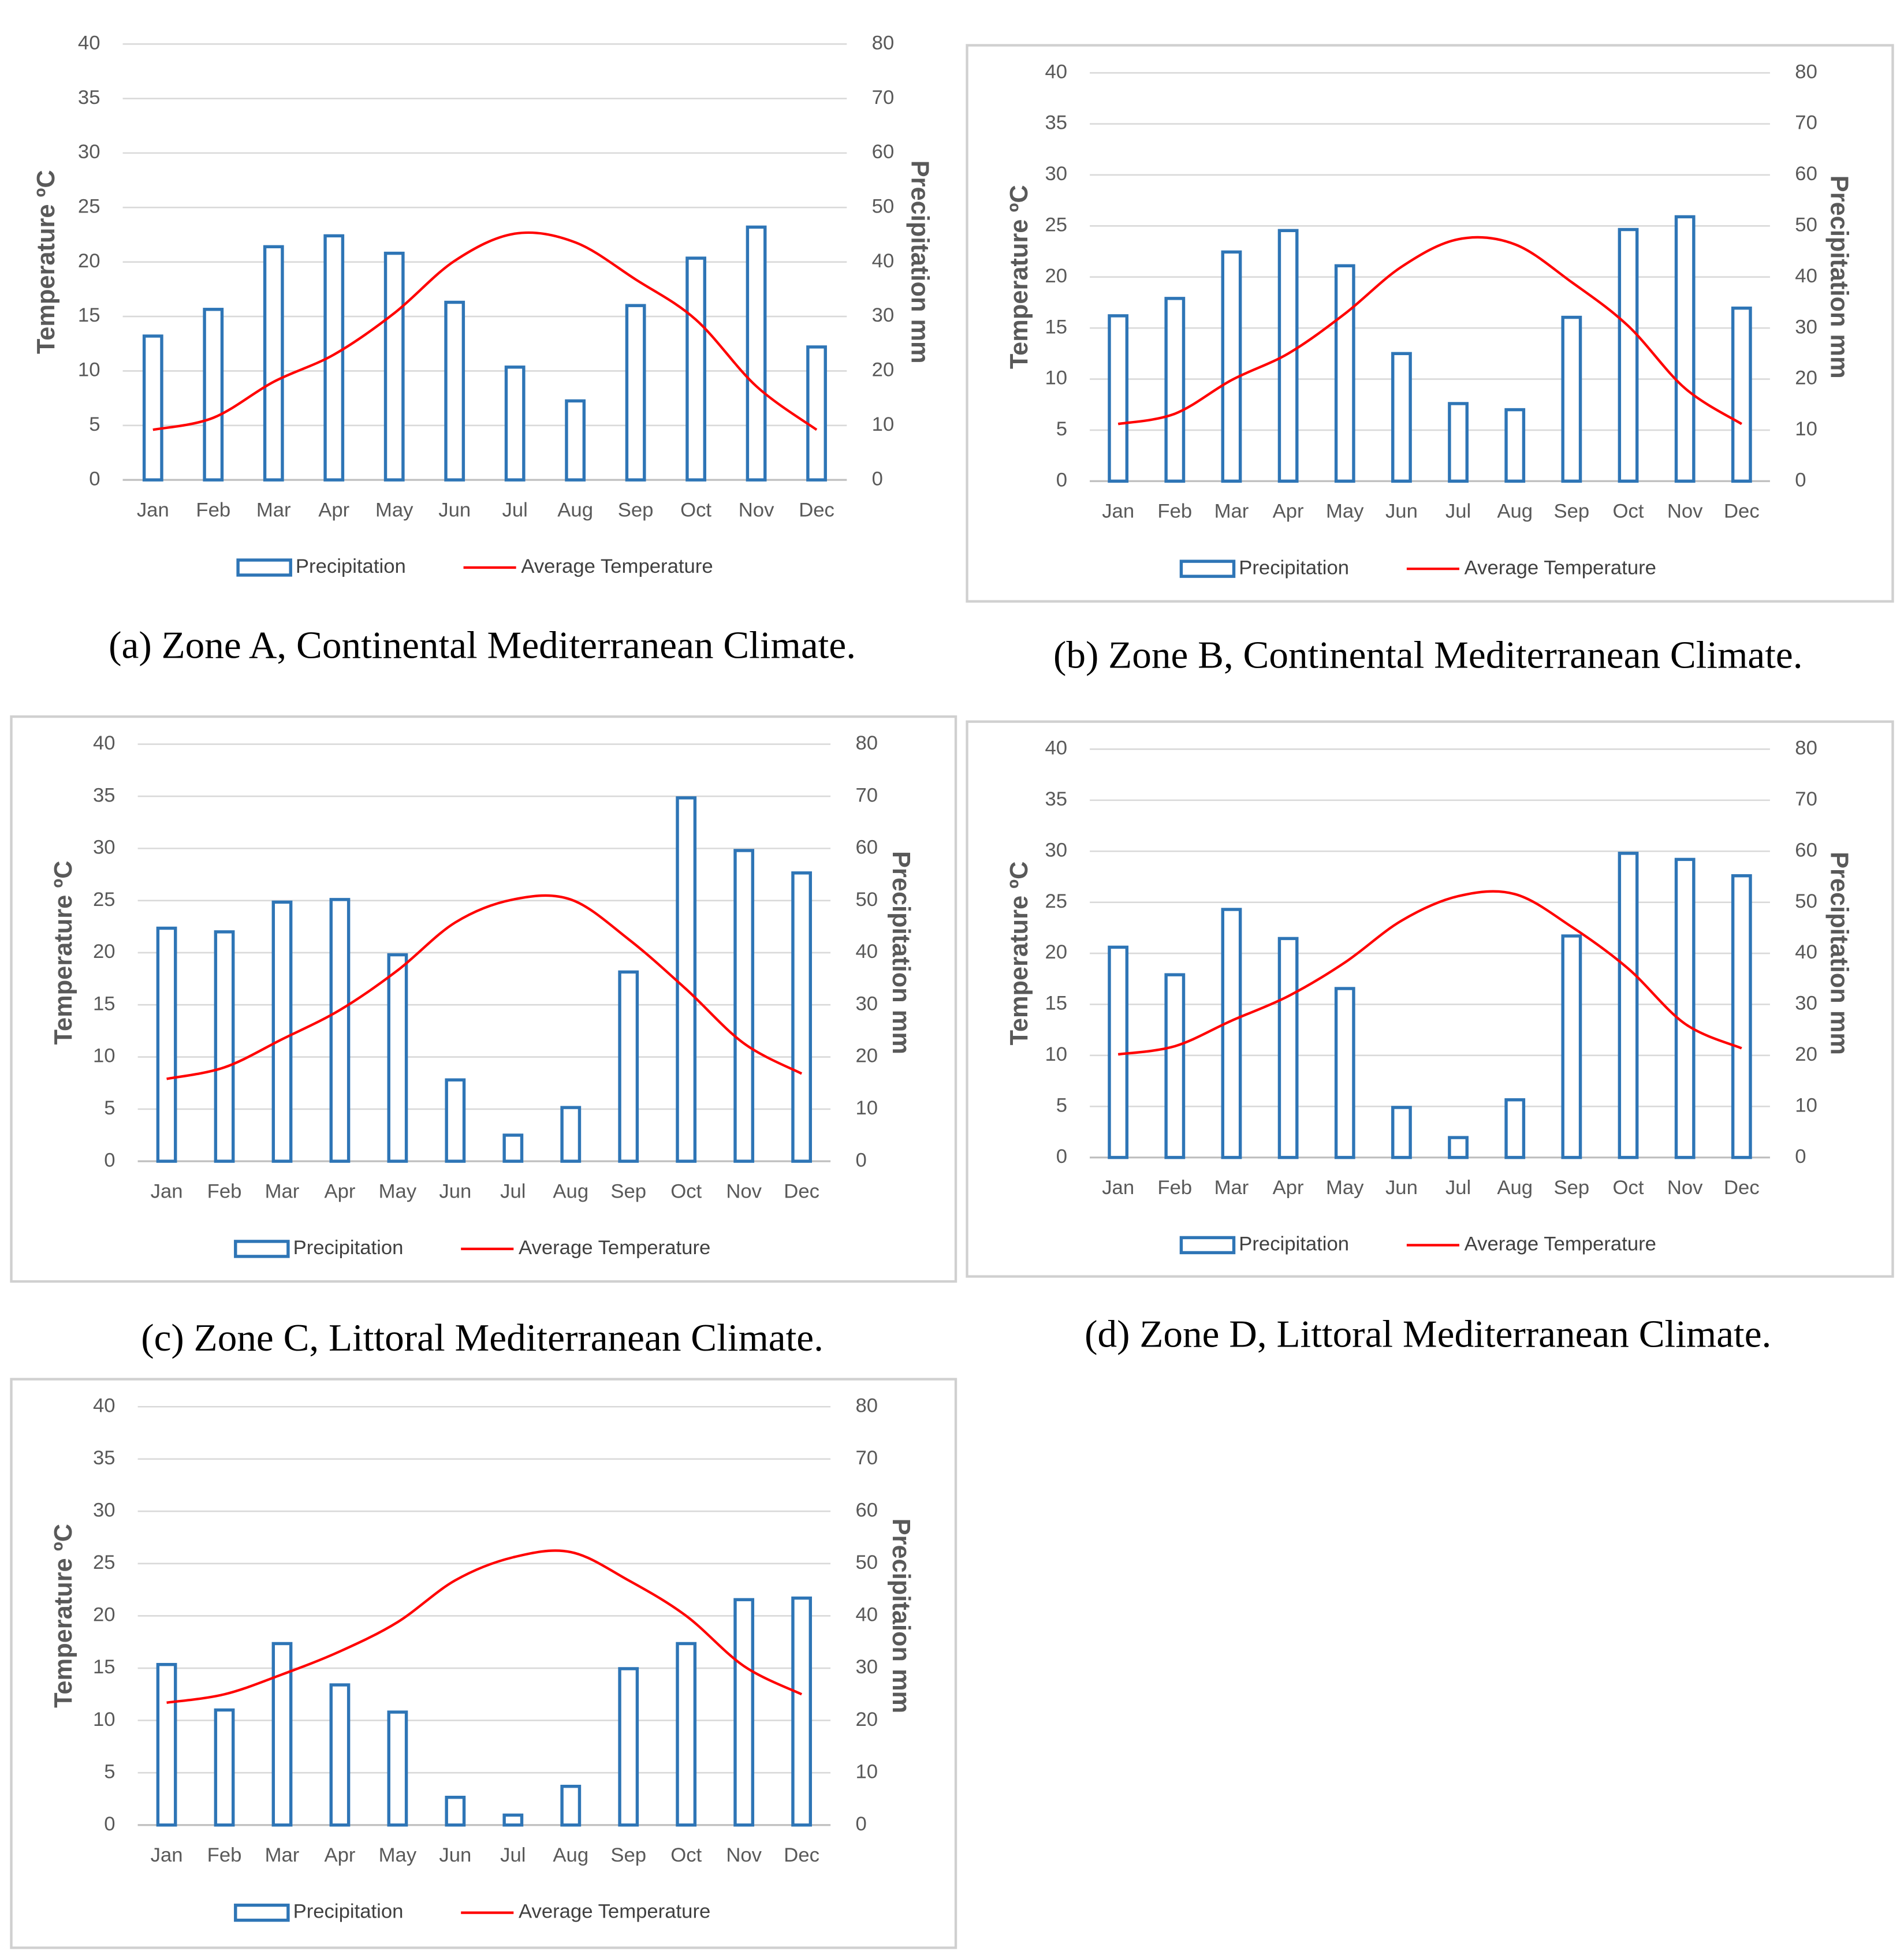  Describe the element at coordinates (1294, 568) in the screenshot. I see `legend-label: Precipitation` at that location.